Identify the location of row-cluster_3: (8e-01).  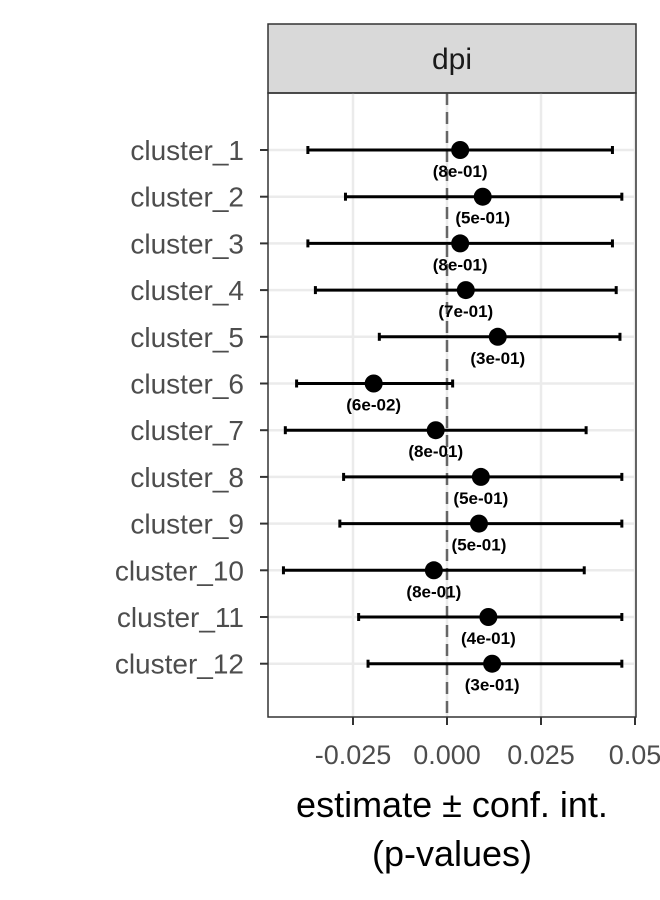
(460, 254).